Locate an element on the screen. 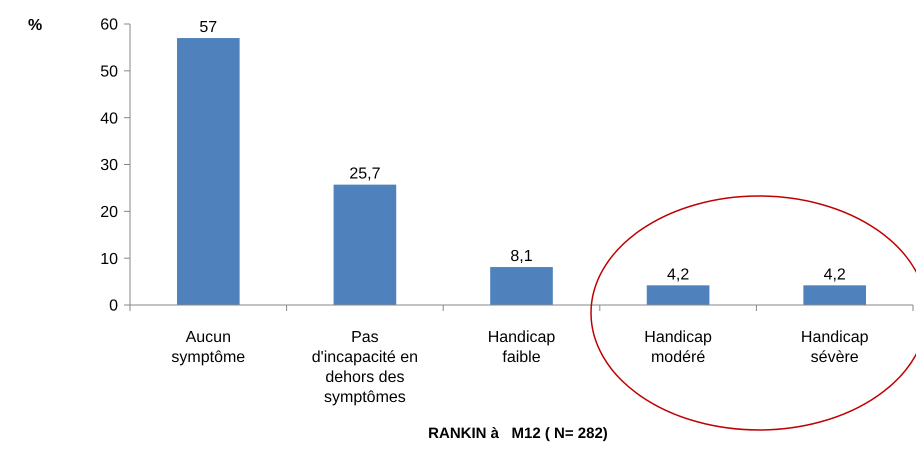 The width and height of the screenshot is (924, 454). y-tick-label: 50 is located at coordinates (109, 71).